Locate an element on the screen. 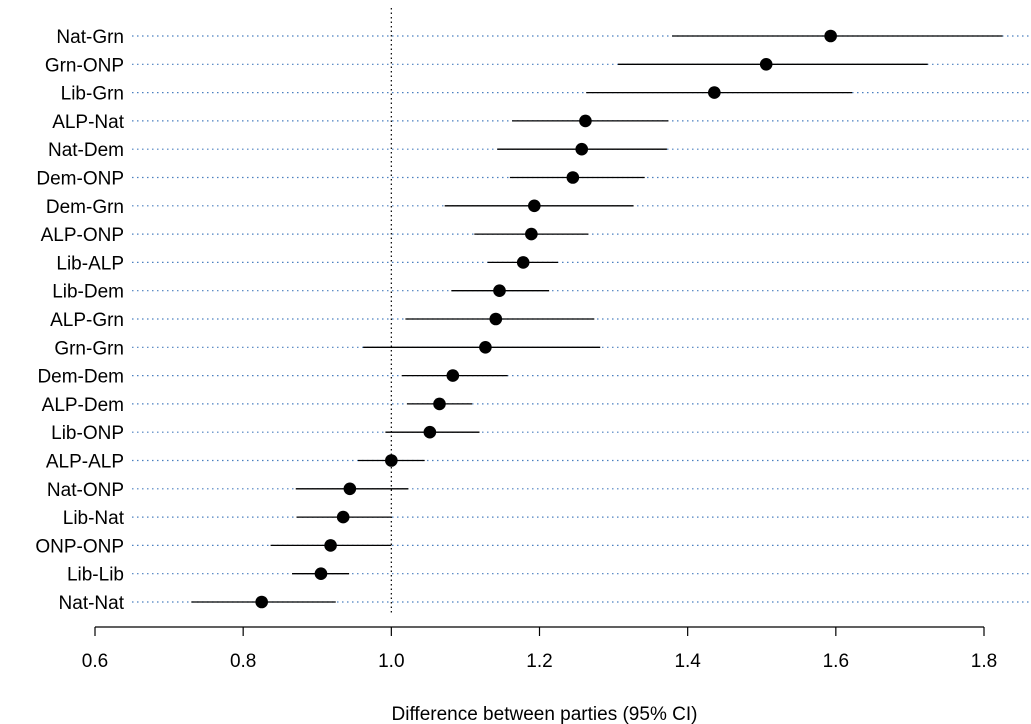 The width and height of the screenshot is (1031, 724). category-label: ALP-Nat is located at coordinates (88, 122).